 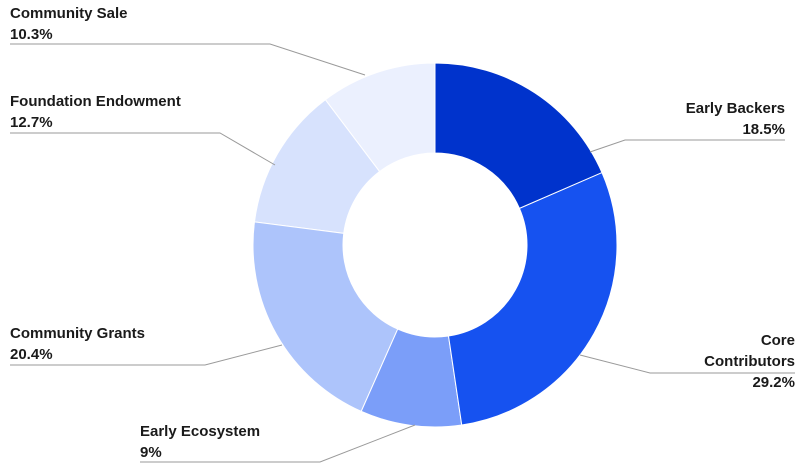 What do you see at coordinates (240, 442) in the screenshot?
I see `slice-label: Early Ecosystem 9%` at bounding box center [240, 442].